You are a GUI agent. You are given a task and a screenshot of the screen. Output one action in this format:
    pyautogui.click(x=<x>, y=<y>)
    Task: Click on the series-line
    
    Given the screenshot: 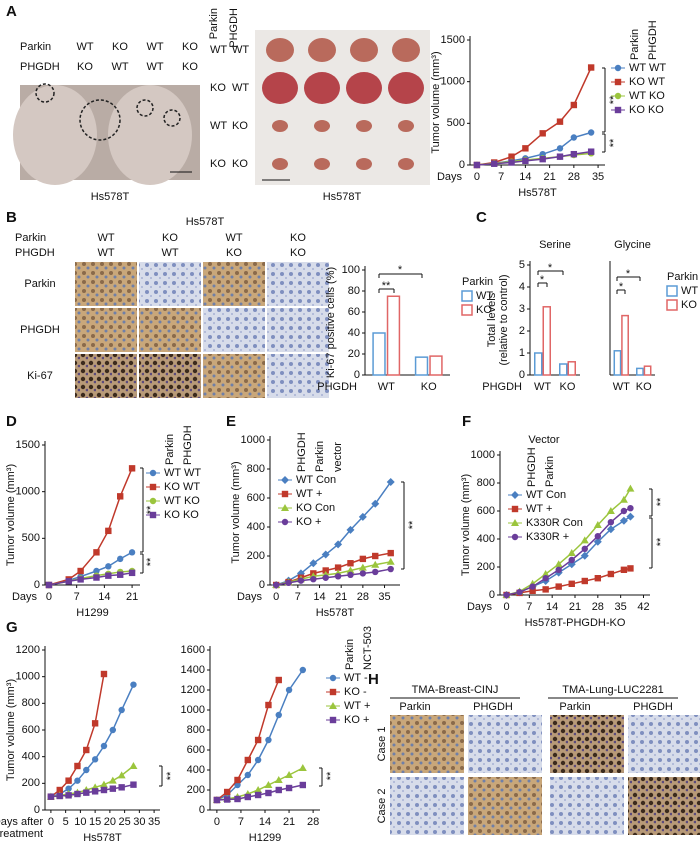 What is the action you would take?
    pyautogui.click(x=92, y=781)
    